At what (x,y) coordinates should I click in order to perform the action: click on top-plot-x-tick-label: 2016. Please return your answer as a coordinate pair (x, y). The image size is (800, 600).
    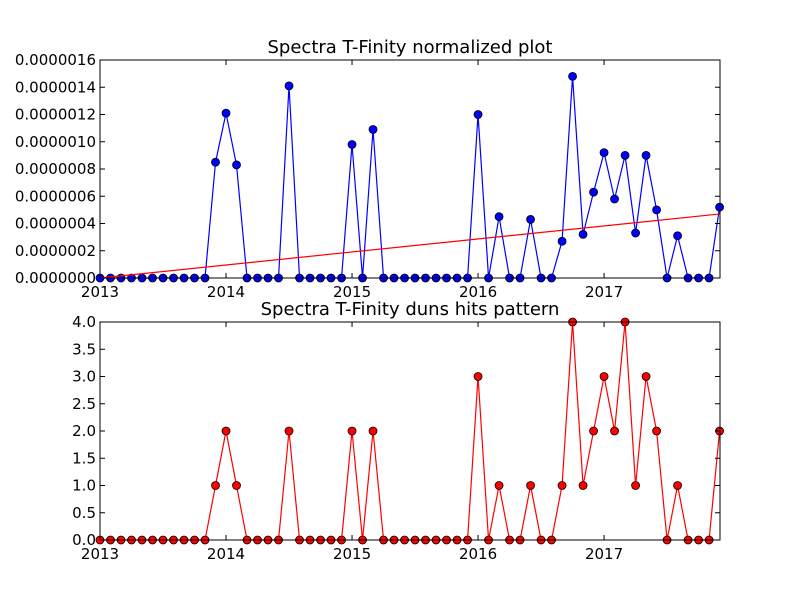
    Looking at the image, I should click on (478, 292).